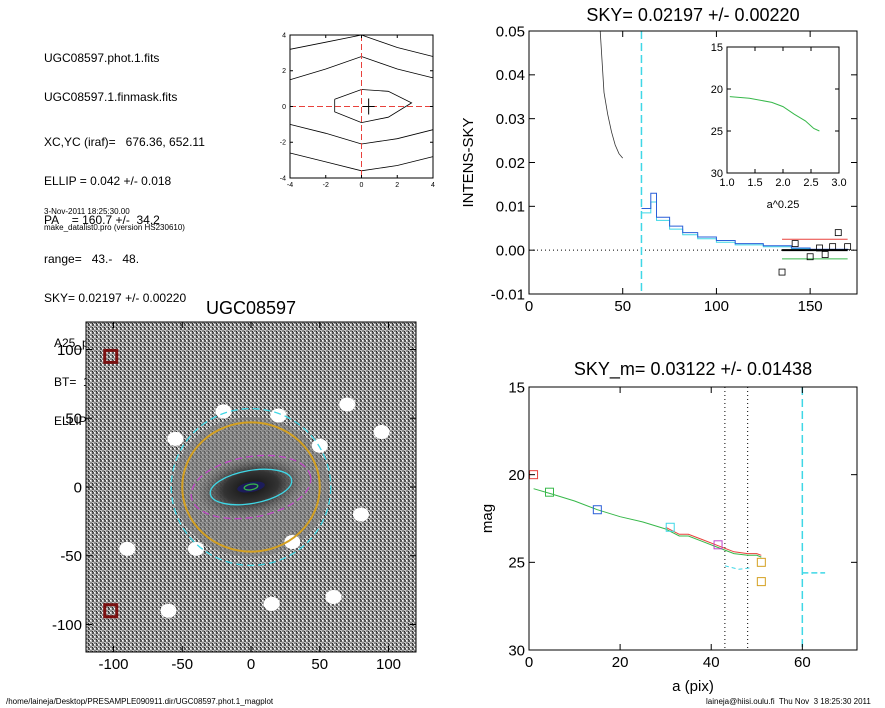  Describe the element at coordinates (251, 664) in the screenshot. I see `image-x-label: 0` at that location.